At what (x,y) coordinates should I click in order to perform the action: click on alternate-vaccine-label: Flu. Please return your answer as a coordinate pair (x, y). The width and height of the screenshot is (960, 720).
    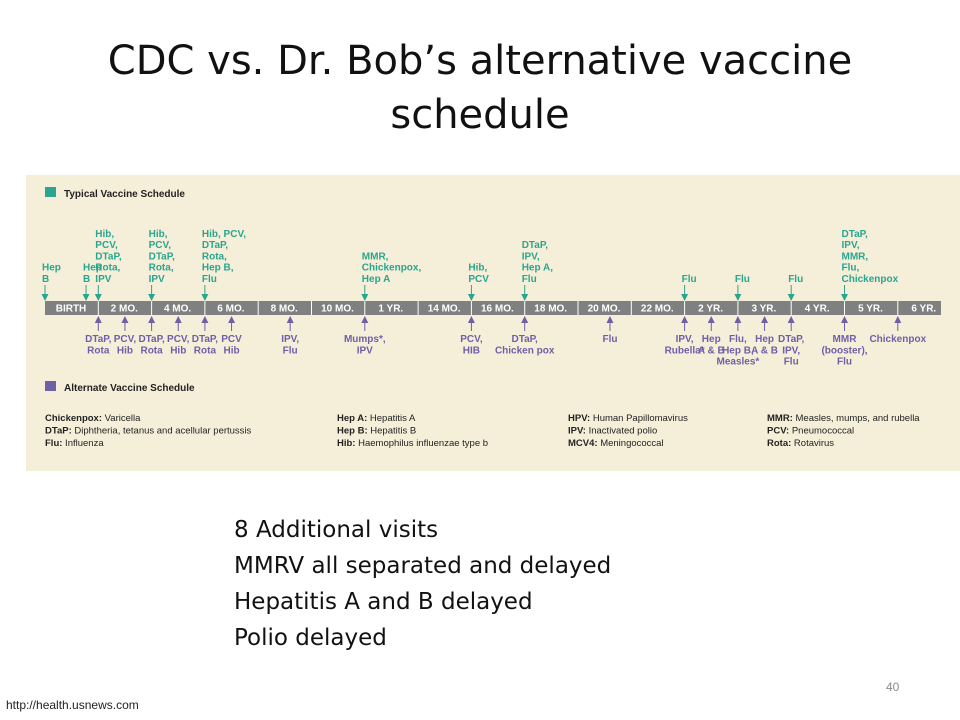
    Looking at the image, I should click on (609, 339).